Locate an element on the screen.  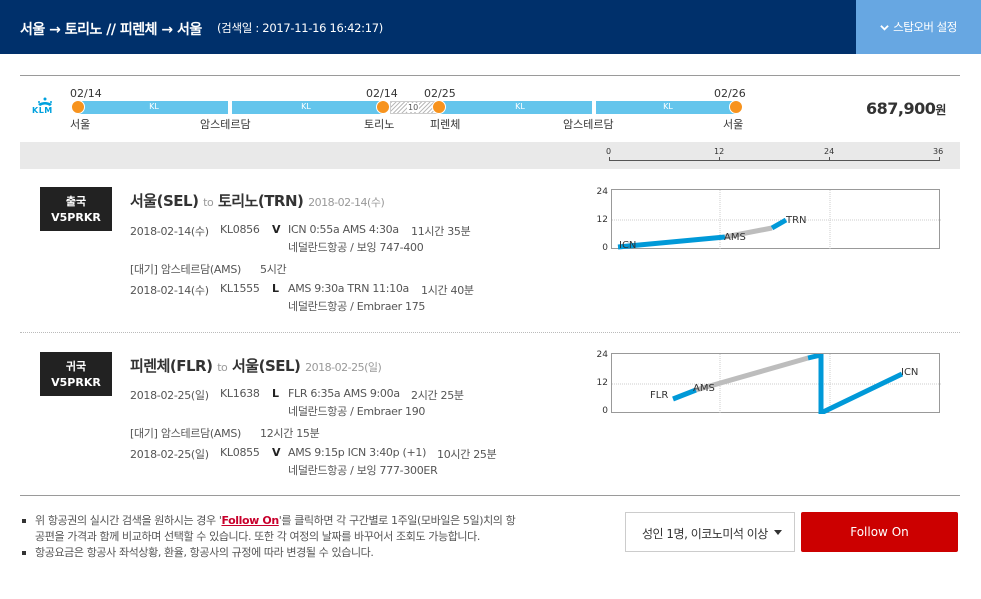
flight-date: 2018-02-14(수) is located at coordinates (169, 231).